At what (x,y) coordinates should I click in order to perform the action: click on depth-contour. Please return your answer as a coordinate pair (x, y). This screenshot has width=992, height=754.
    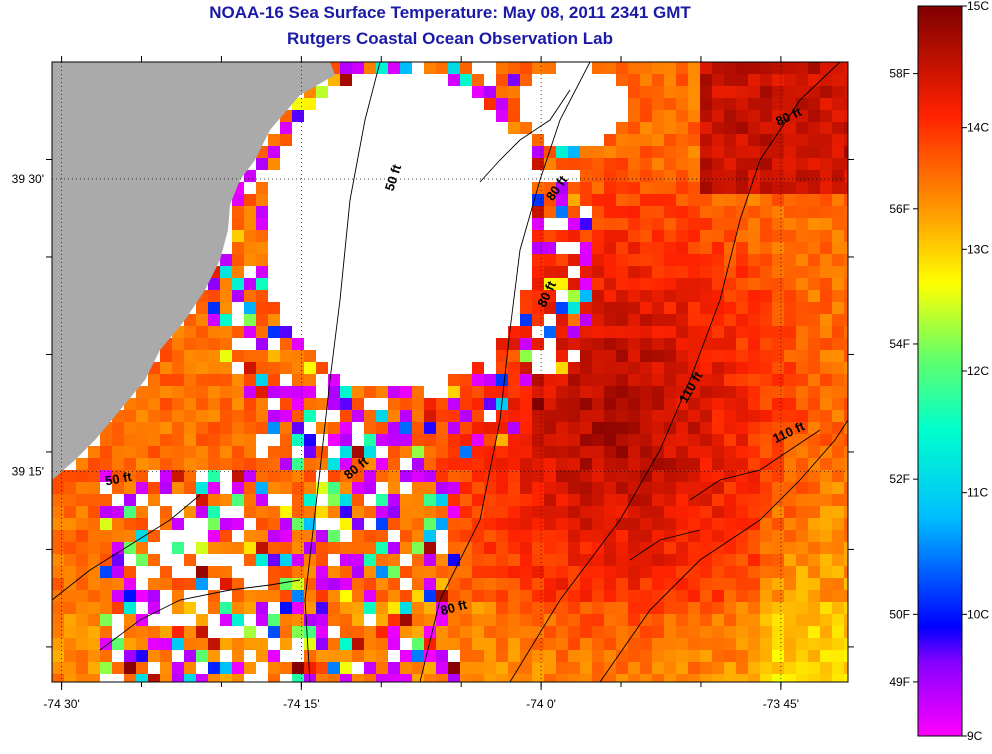
    Looking at the image, I should click on (126, 547).